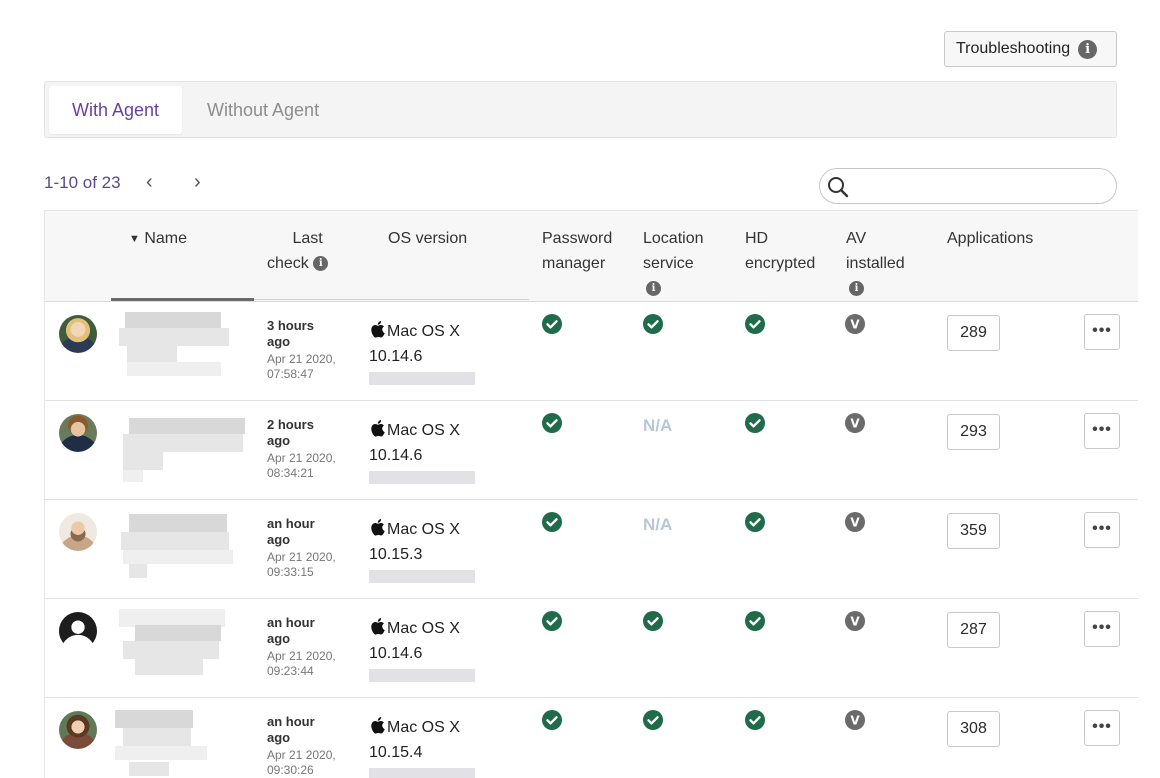 The height and width of the screenshot is (778, 1160). I want to click on search-input, so click(968, 186).